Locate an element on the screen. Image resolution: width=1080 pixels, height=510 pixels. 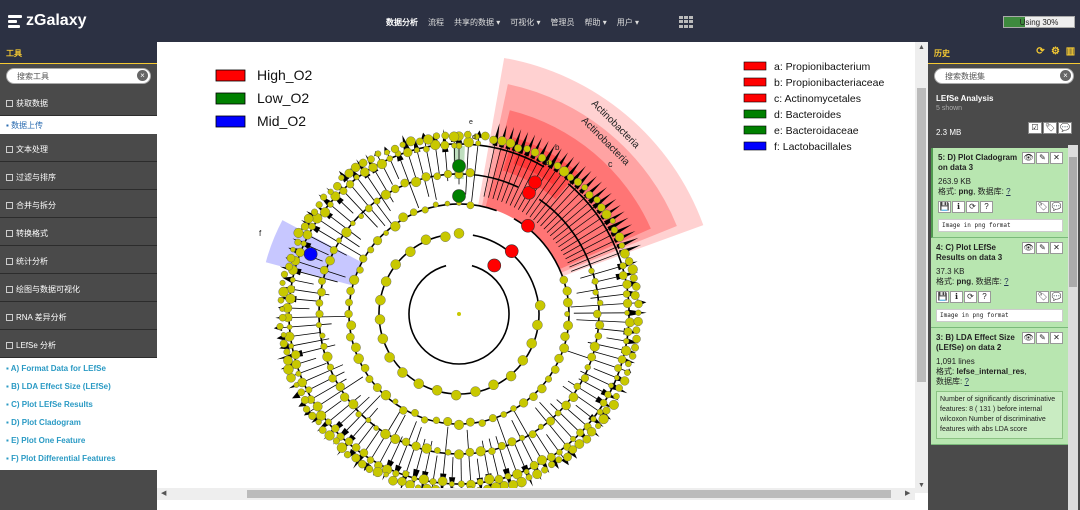
tool-section-filter-sort: 过滤与排序 is located at coordinates (78, 176).